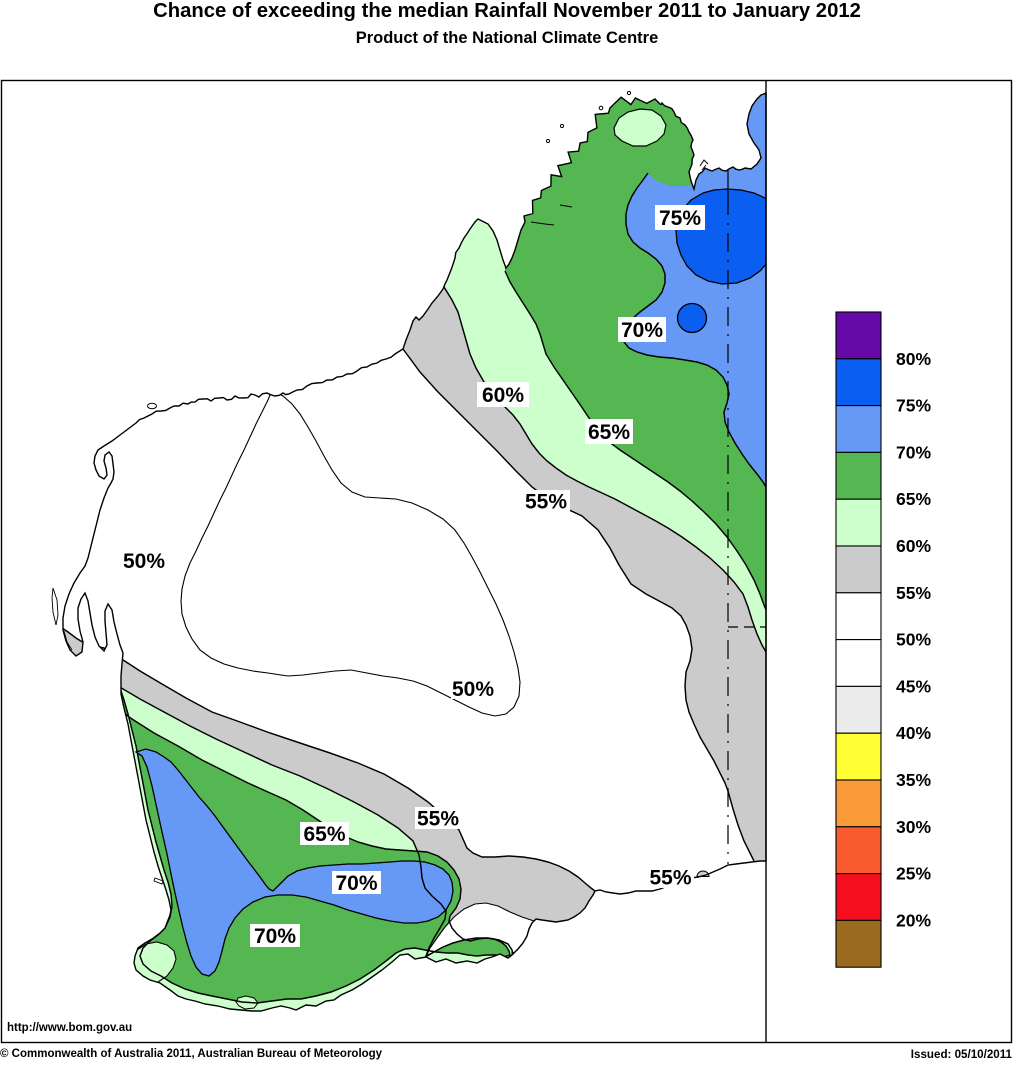 This screenshot has height=1066, width=1014. Describe the element at coordinates (913, 827) in the screenshot. I see `svg-text: 30%` at that location.